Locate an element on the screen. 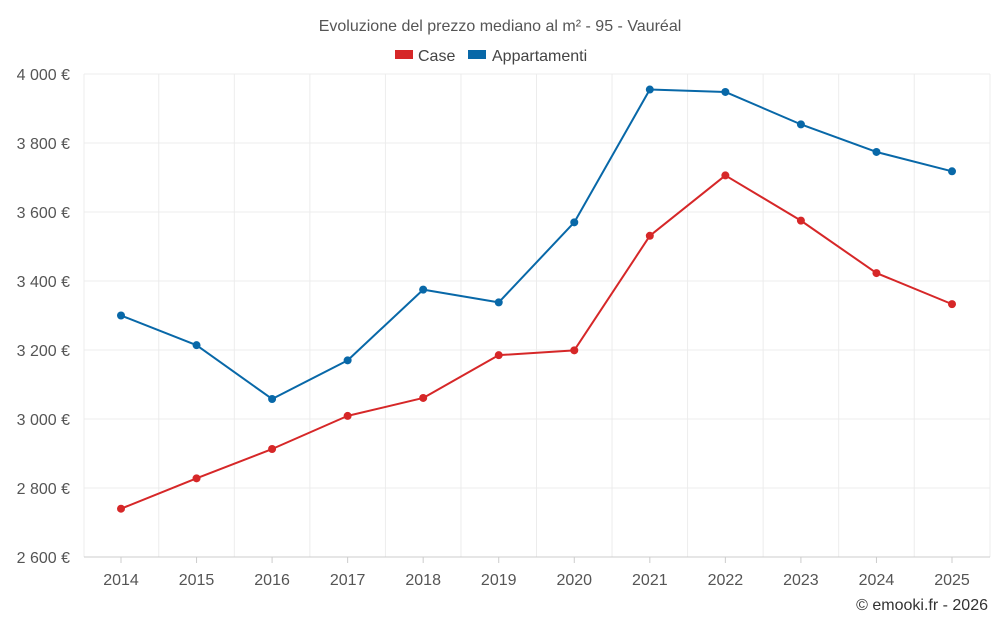  data-point-case-2020 is located at coordinates (574, 350).